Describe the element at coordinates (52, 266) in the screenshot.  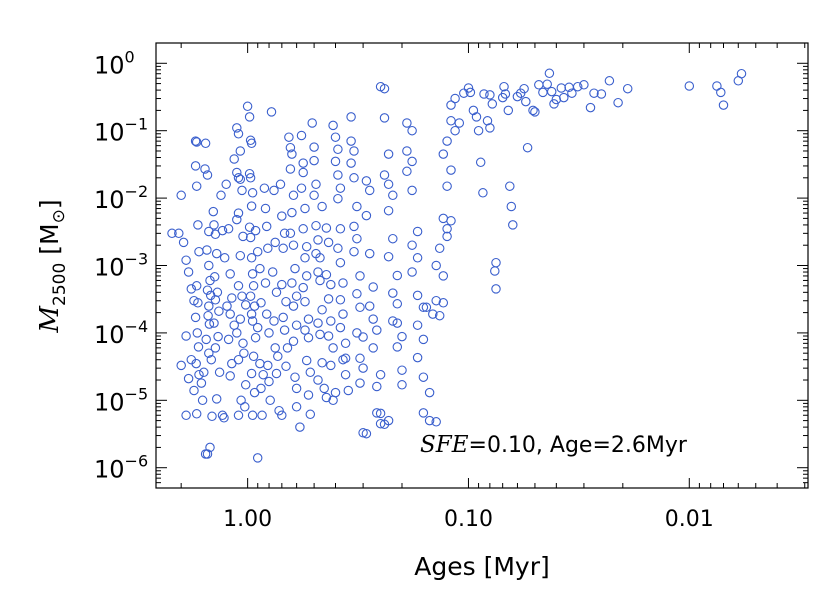
I see `y-axis-label: M2500 [M⊙]` at that location.